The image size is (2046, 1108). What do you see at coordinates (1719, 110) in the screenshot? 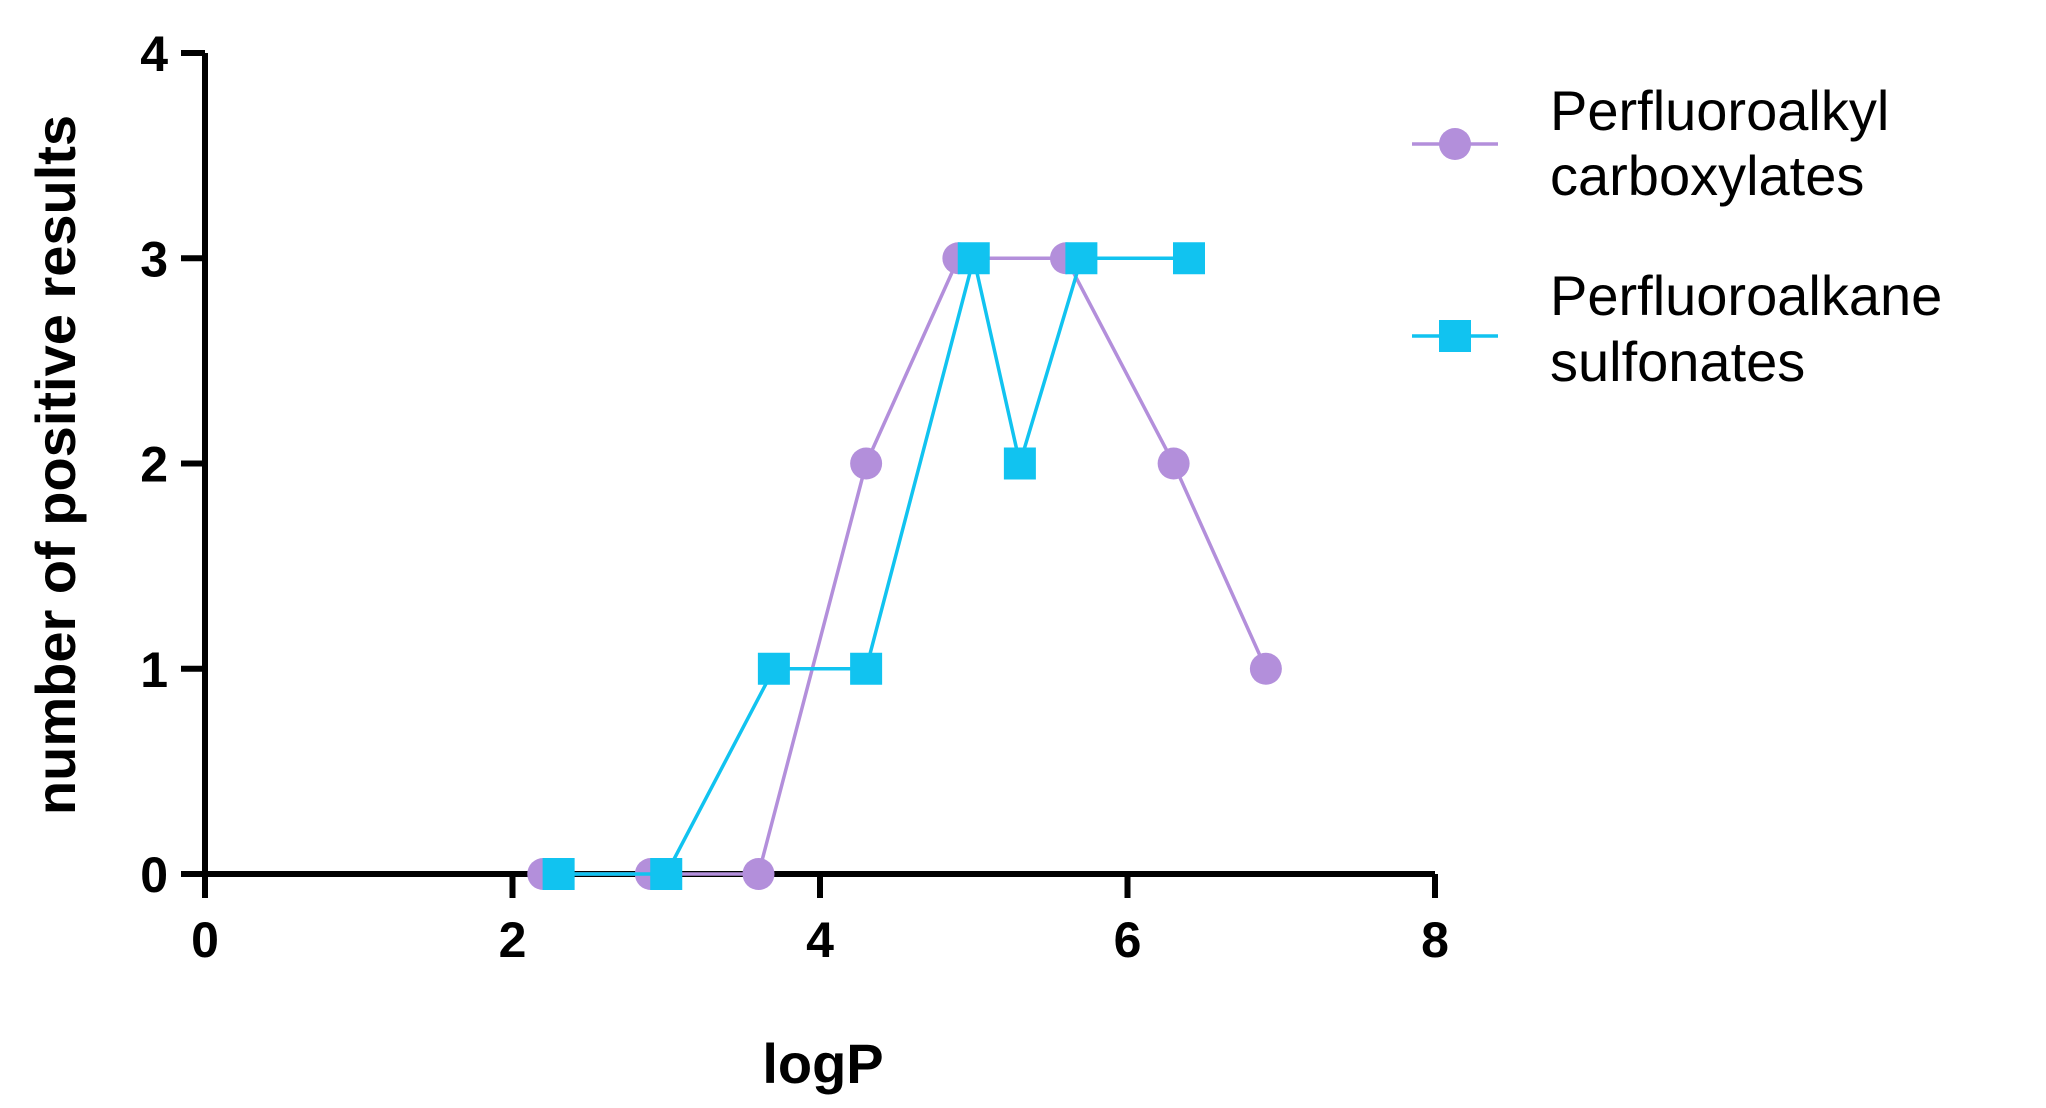
I see `legend-label: Perfluoroalkyl` at bounding box center [1719, 110].